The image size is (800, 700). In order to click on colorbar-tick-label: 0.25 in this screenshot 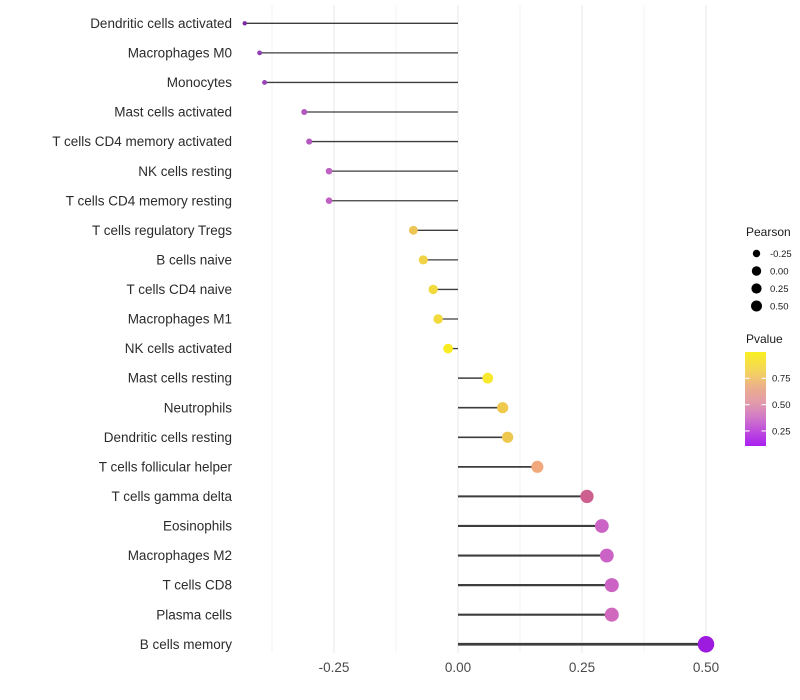, I will do `click(781, 431)`.